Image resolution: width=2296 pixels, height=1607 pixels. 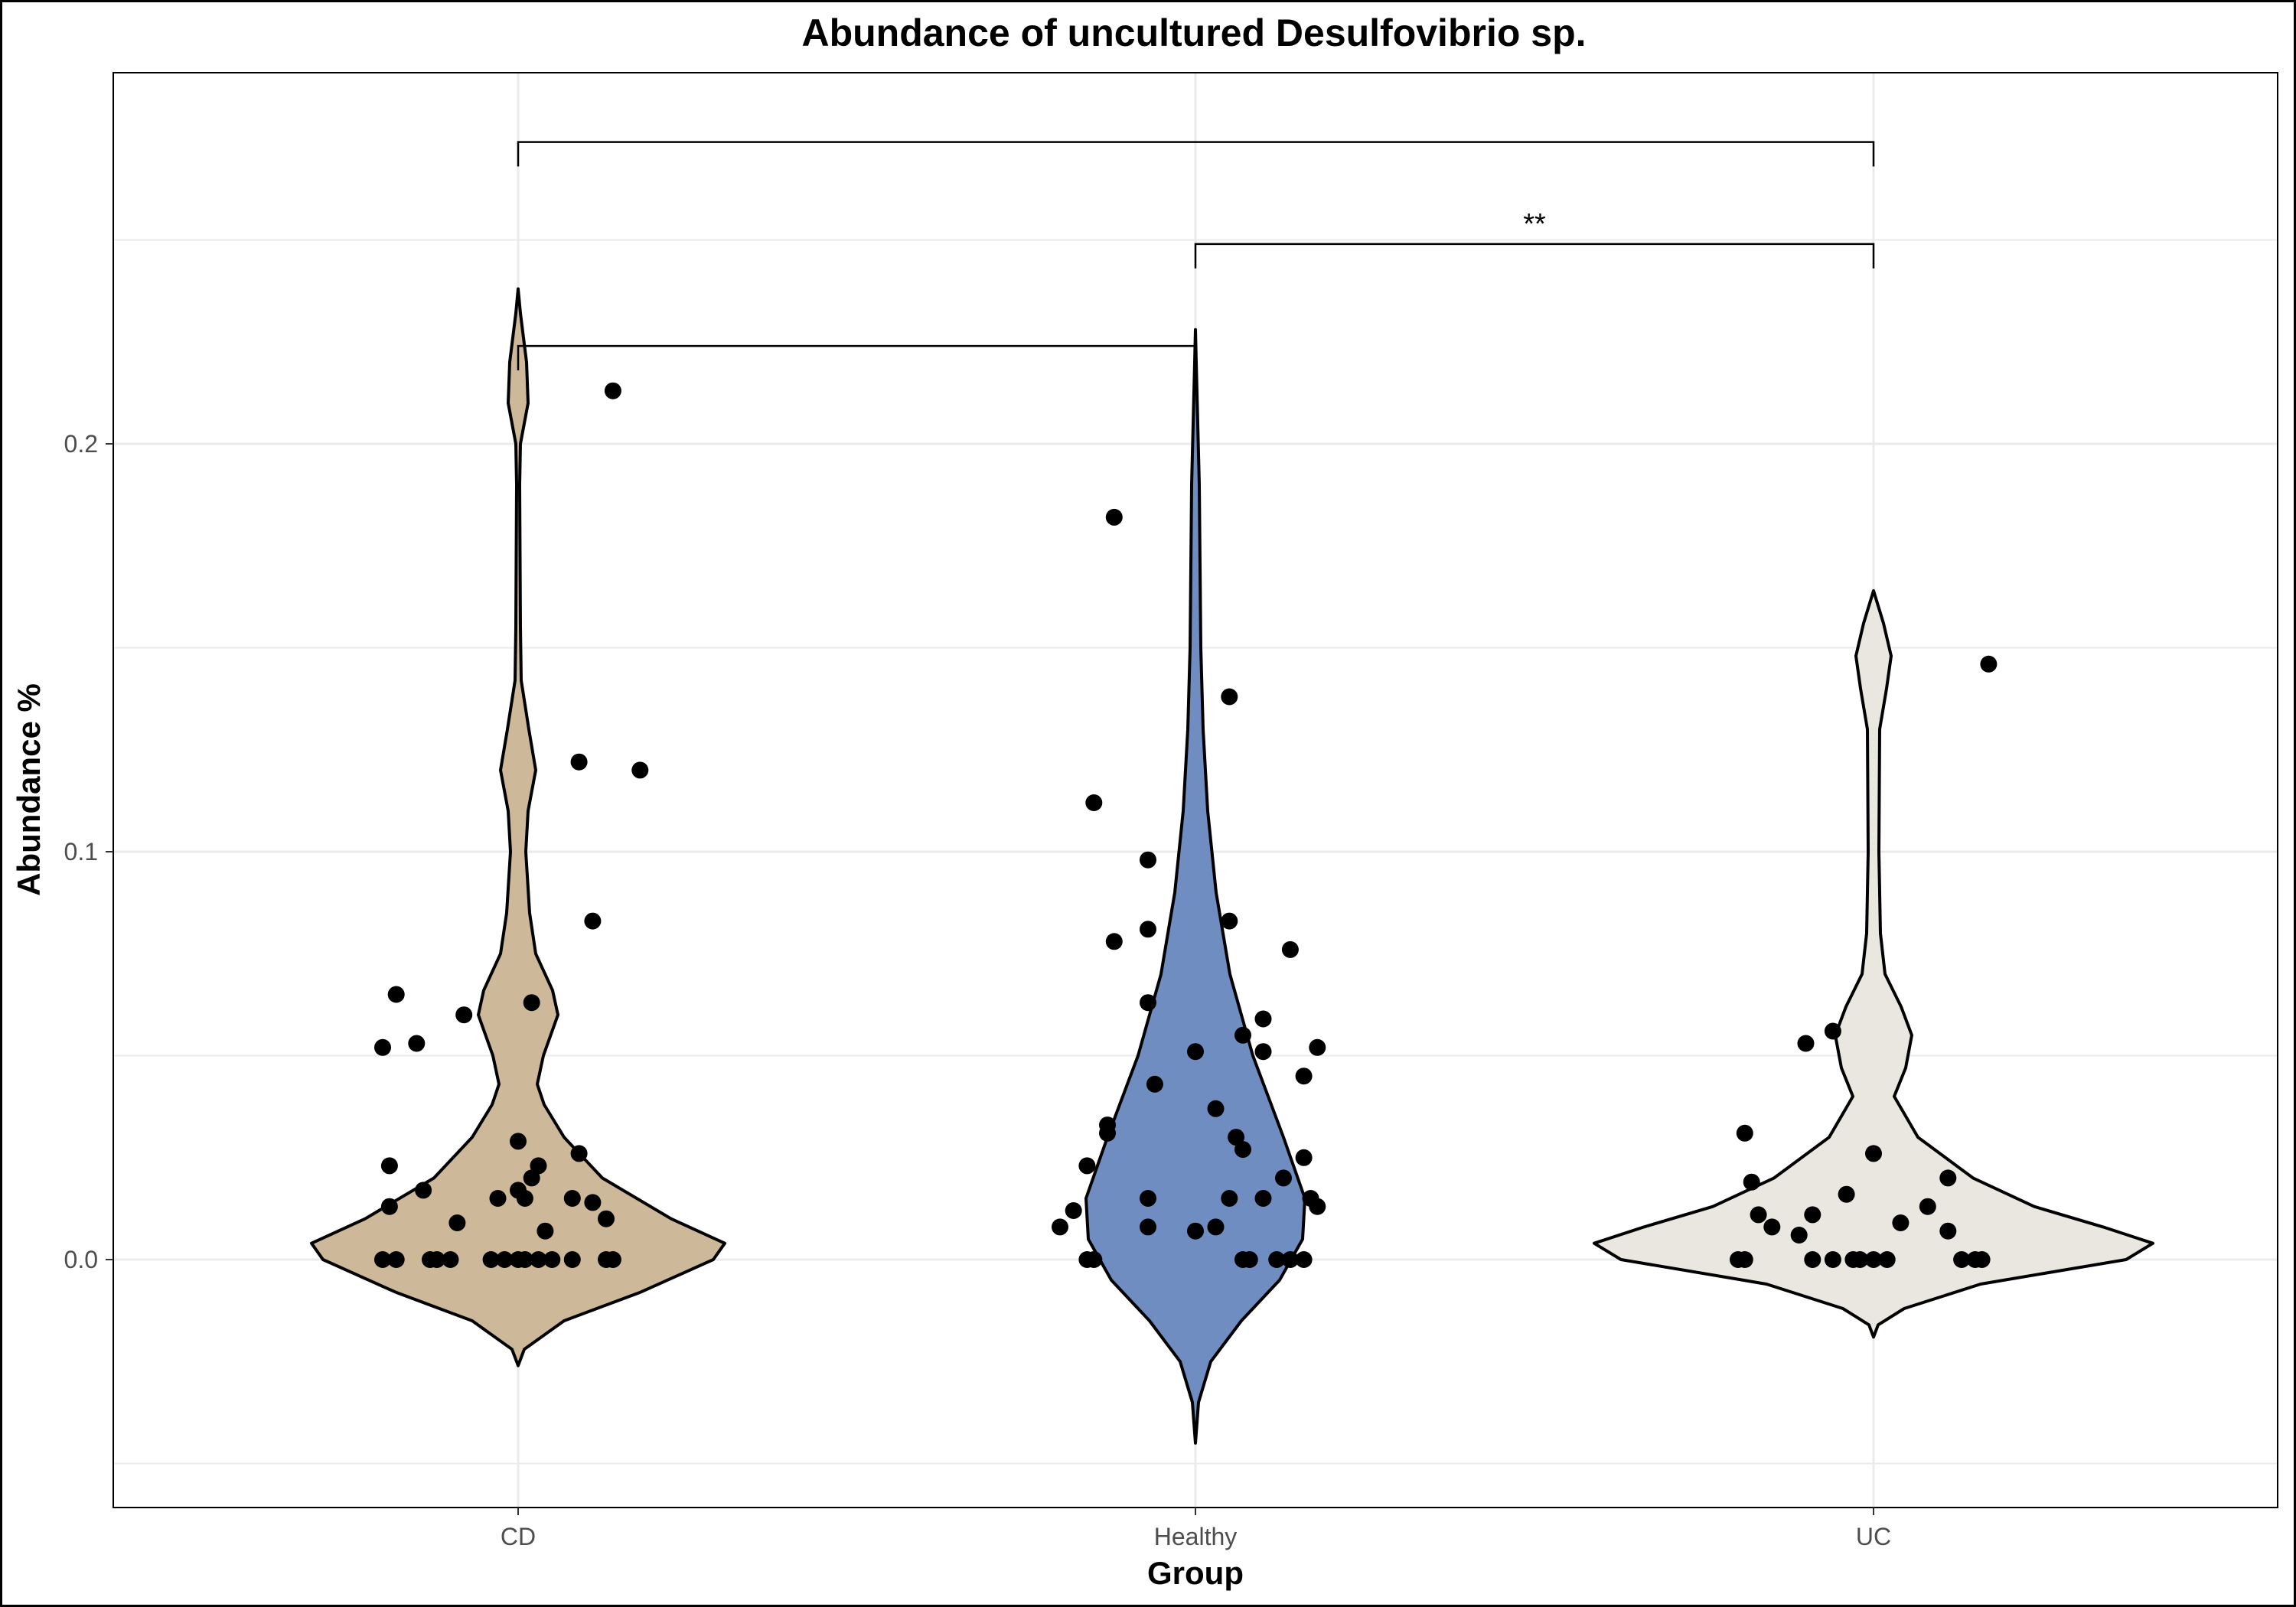 What do you see at coordinates (1196, 1536) in the screenshot?
I see `x-tick-label-healthy: Healthy` at bounding box center [1196, 1536].